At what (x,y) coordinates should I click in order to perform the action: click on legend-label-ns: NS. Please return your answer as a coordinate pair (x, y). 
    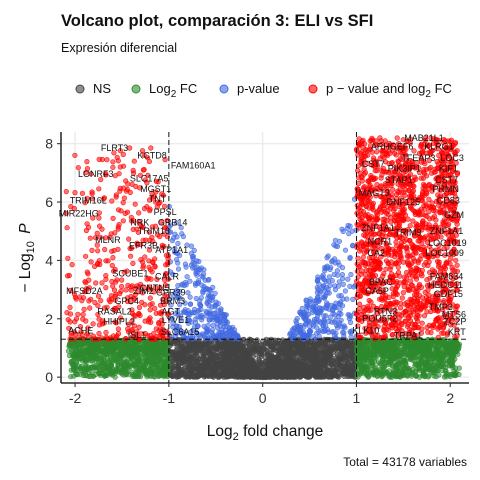
    Looking at the image, I should click on (102, 88).